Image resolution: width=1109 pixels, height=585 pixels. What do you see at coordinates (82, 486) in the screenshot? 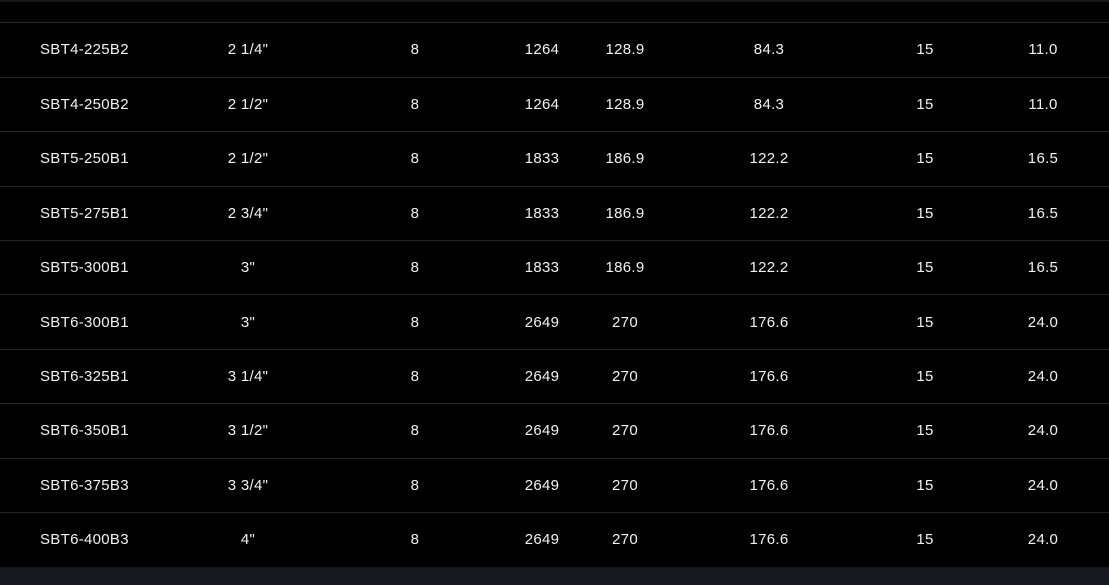
I see `cell-model: SBT6-375B3` at bounding box center [82, 486].